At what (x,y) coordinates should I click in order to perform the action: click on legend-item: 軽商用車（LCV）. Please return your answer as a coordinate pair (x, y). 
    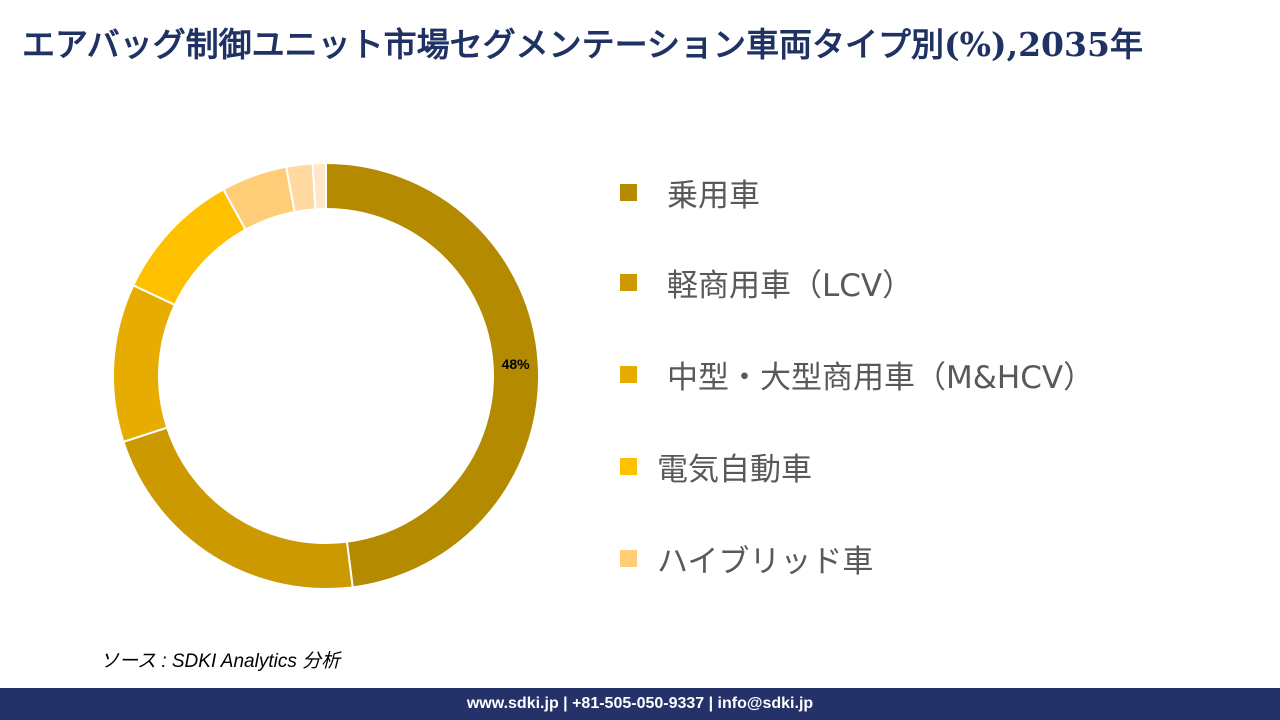
    Looking at the image, I should click on (766, 282).